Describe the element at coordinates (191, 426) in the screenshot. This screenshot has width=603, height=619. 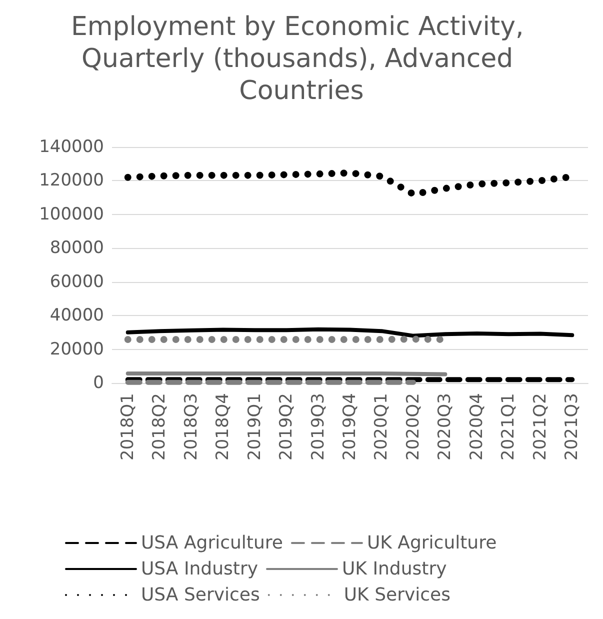
I see `x-tick-label: 2018Q3` at that location.